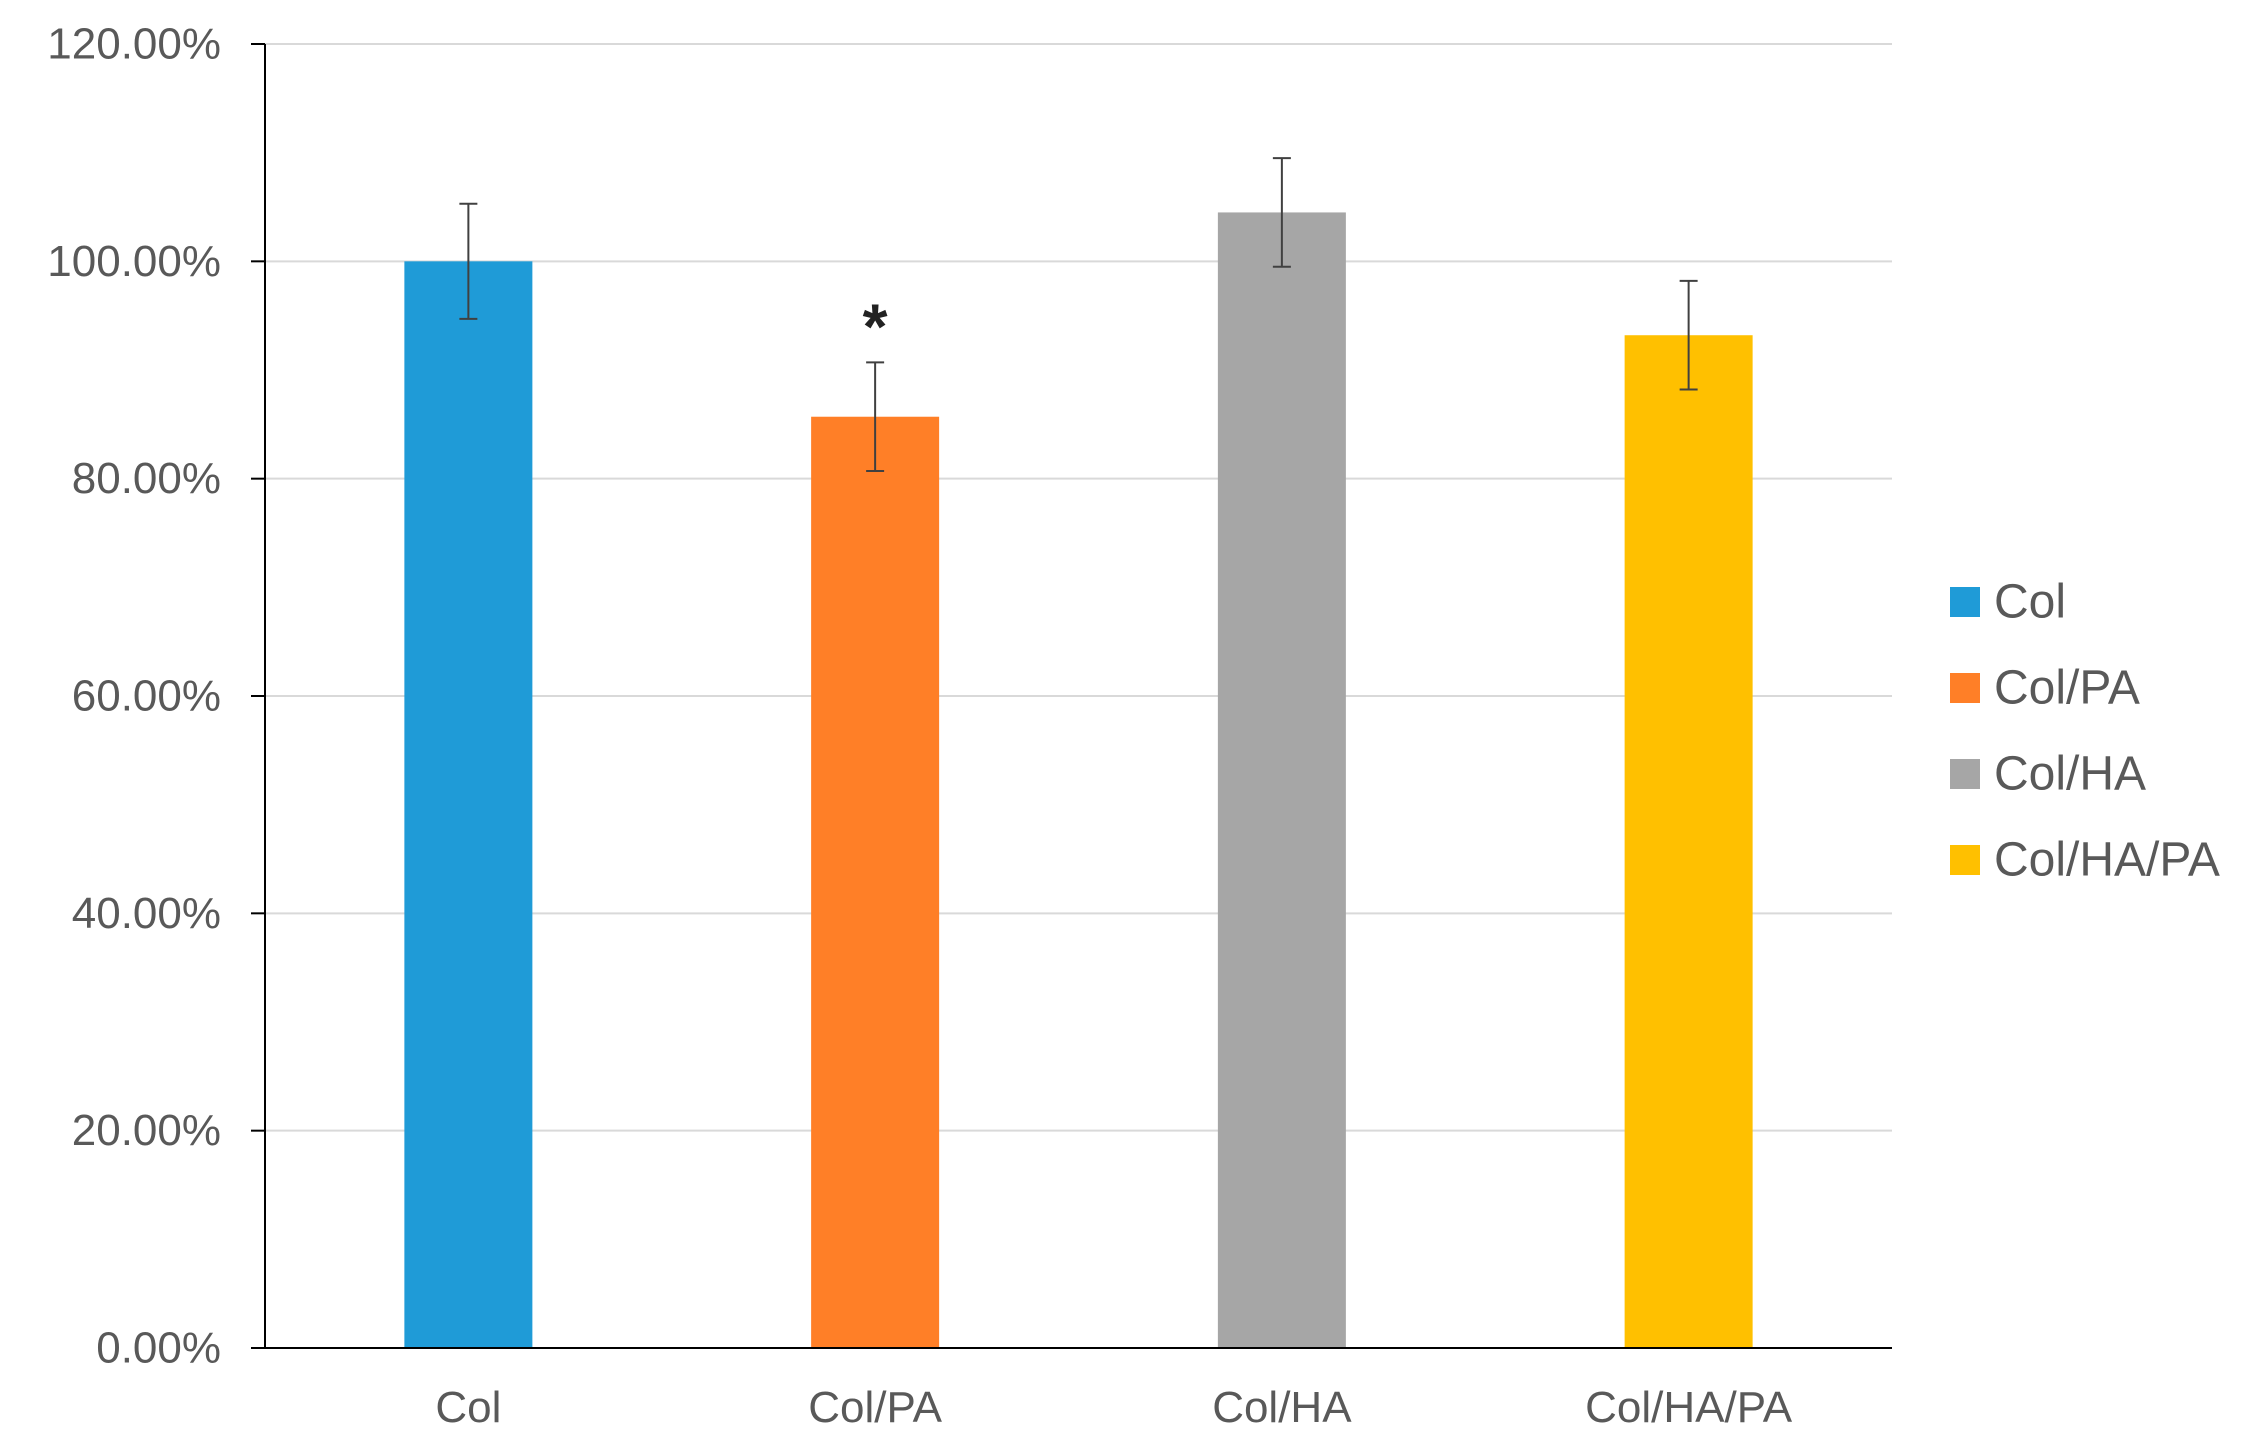 This screenshot has height=1455, width=2251. I want to click on error-bars, so click(1078, 315).